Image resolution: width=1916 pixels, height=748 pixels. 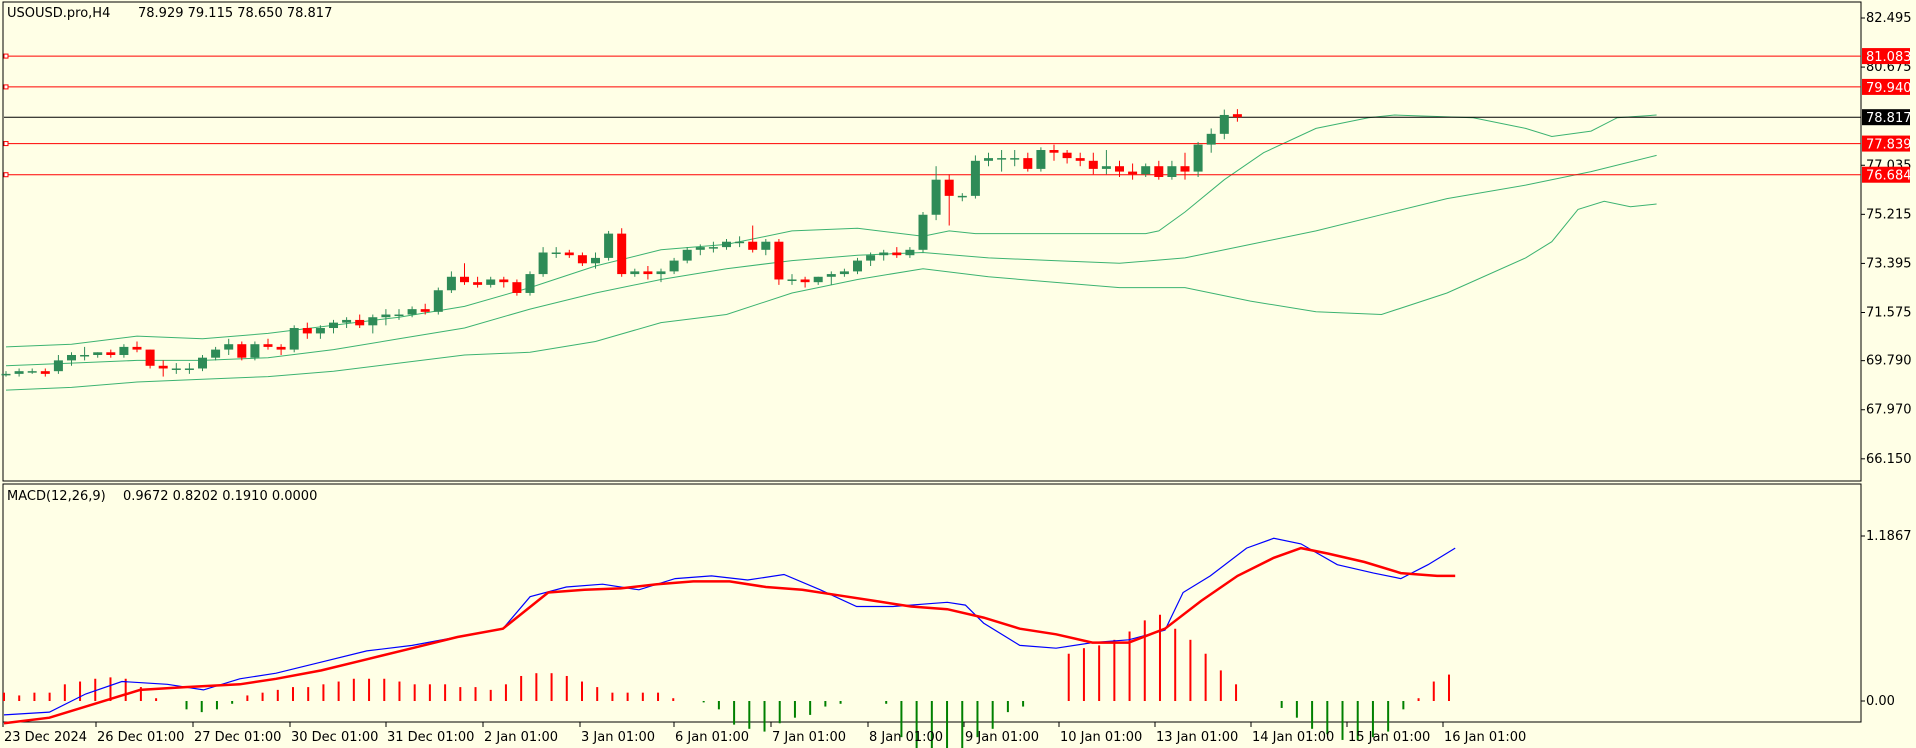 What do you see at coordinates (1101, 737) in the screenshot?
I see `x-axis-label: 10 Jan 01:00` at bounding box center [1101, 737].